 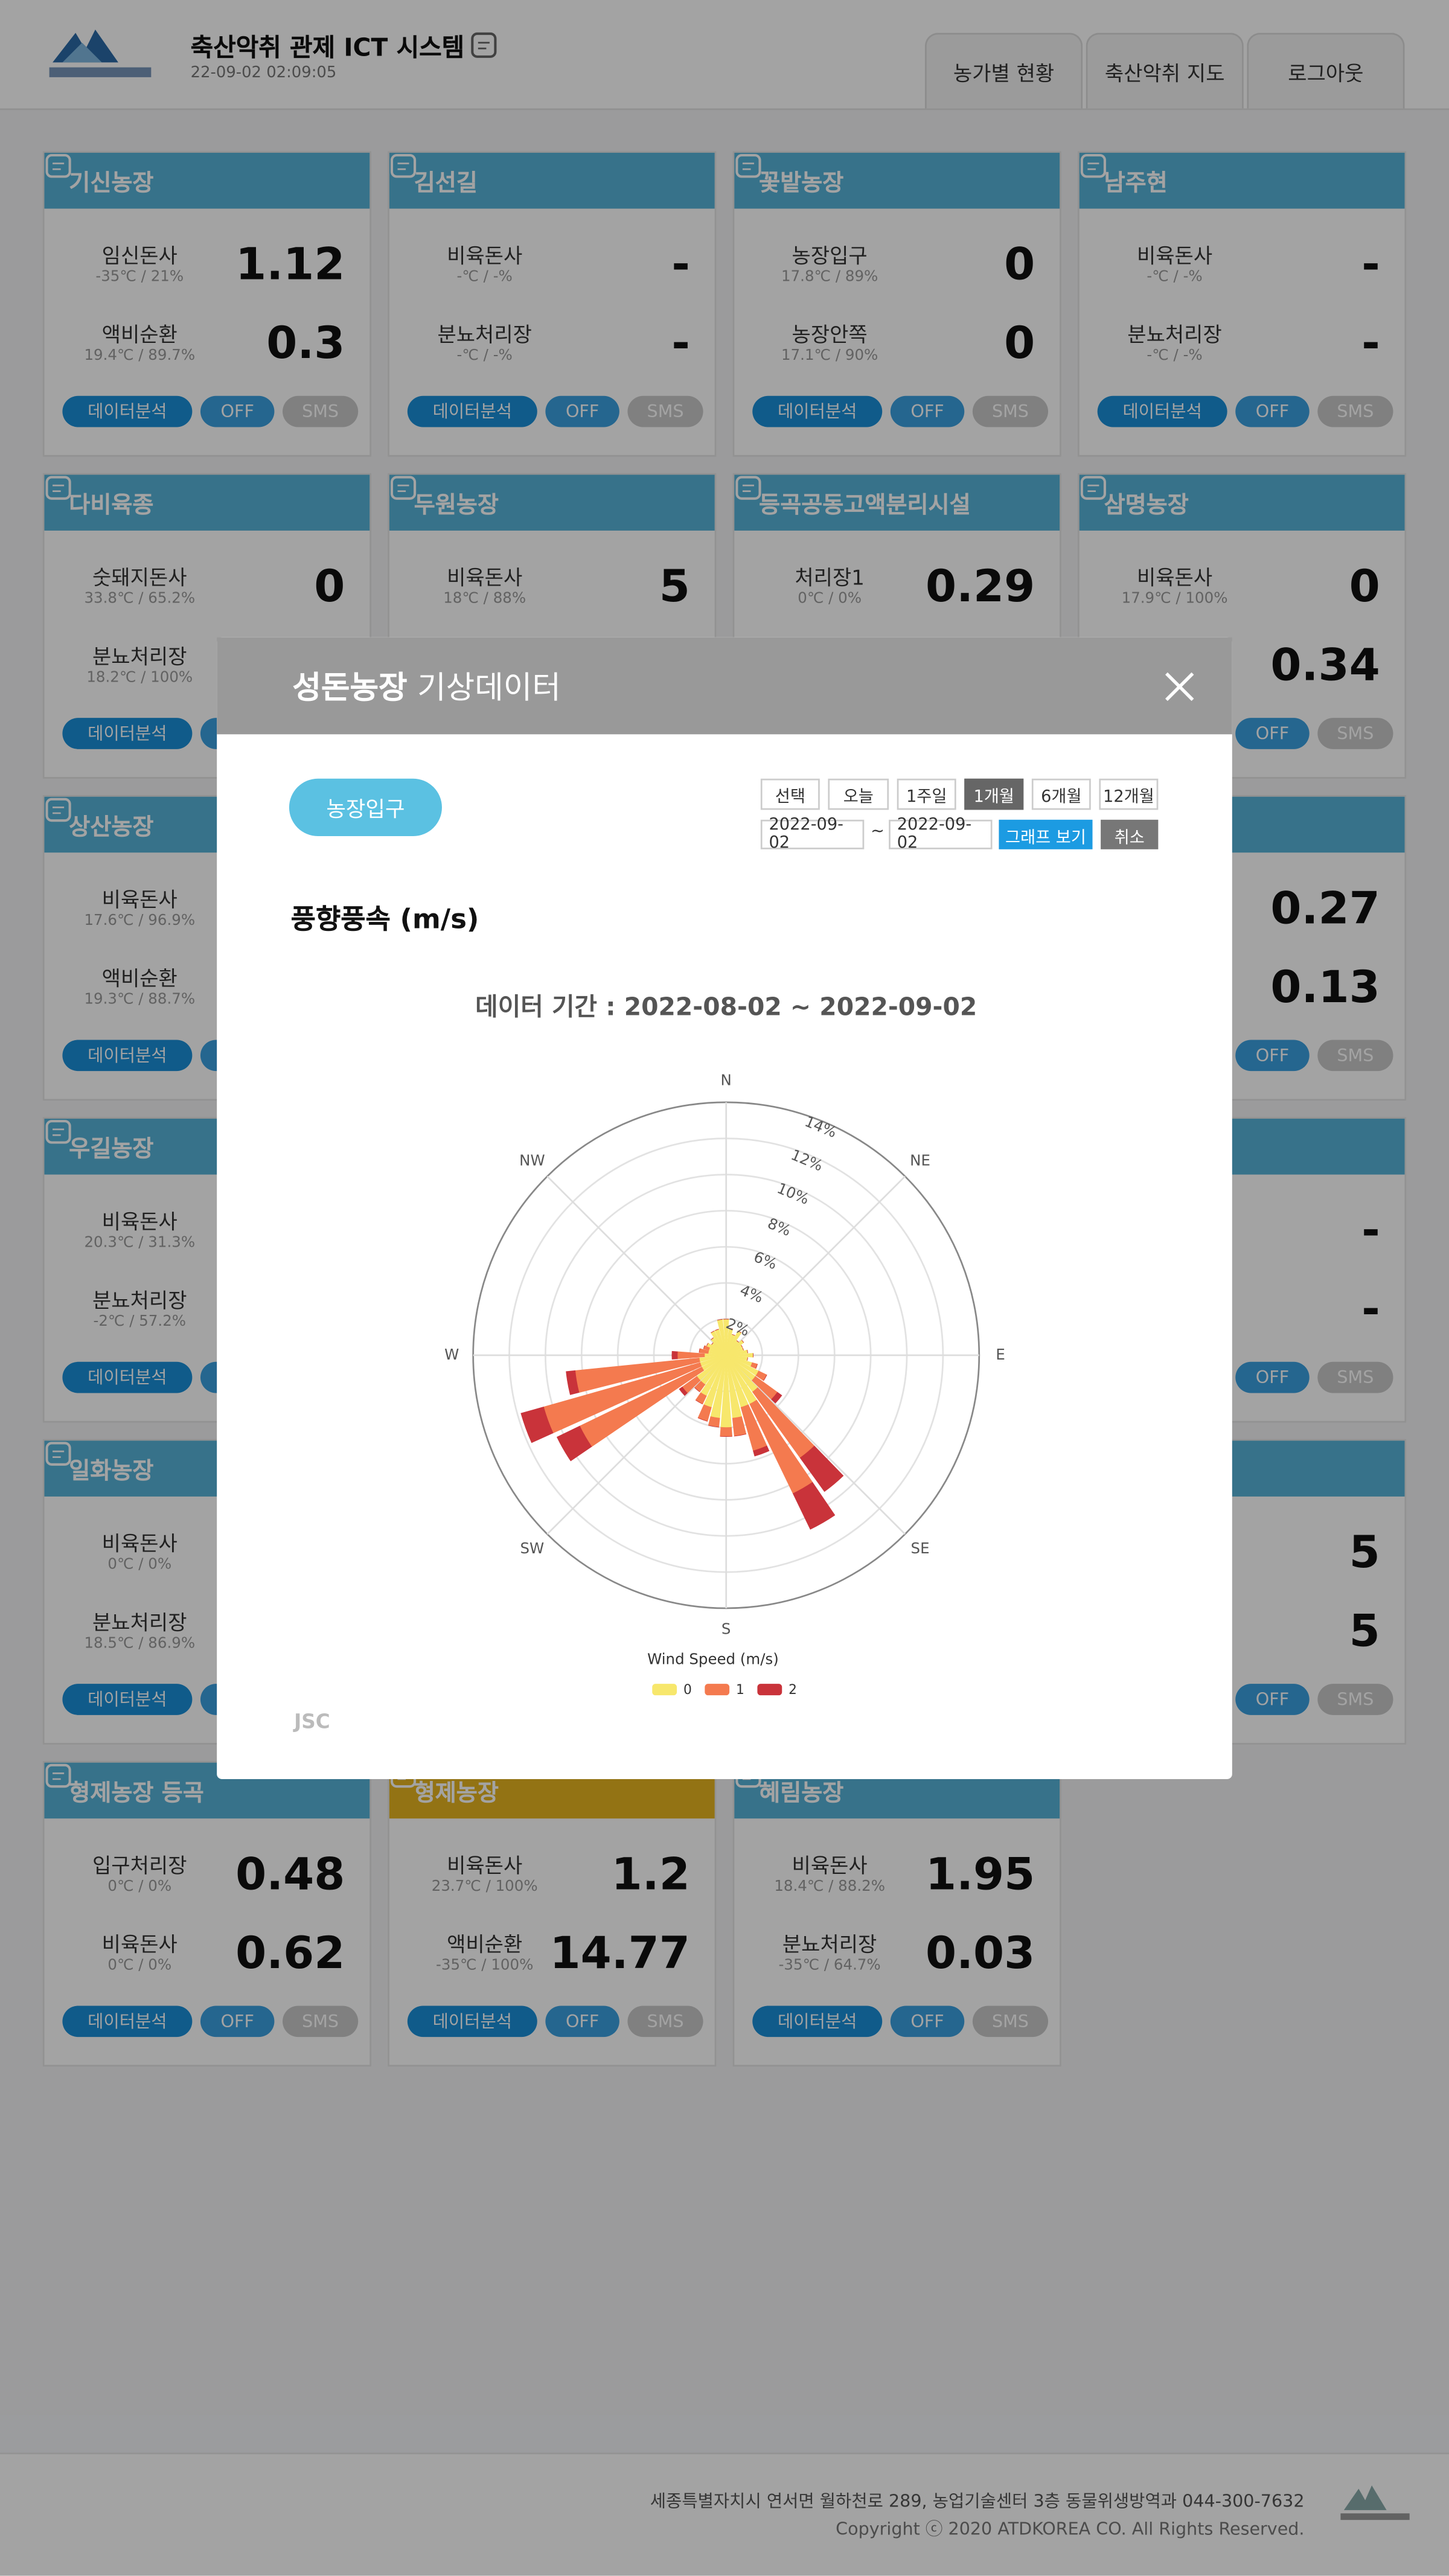 I want to click on direction-label: NE, so click(x=920, y=1161).